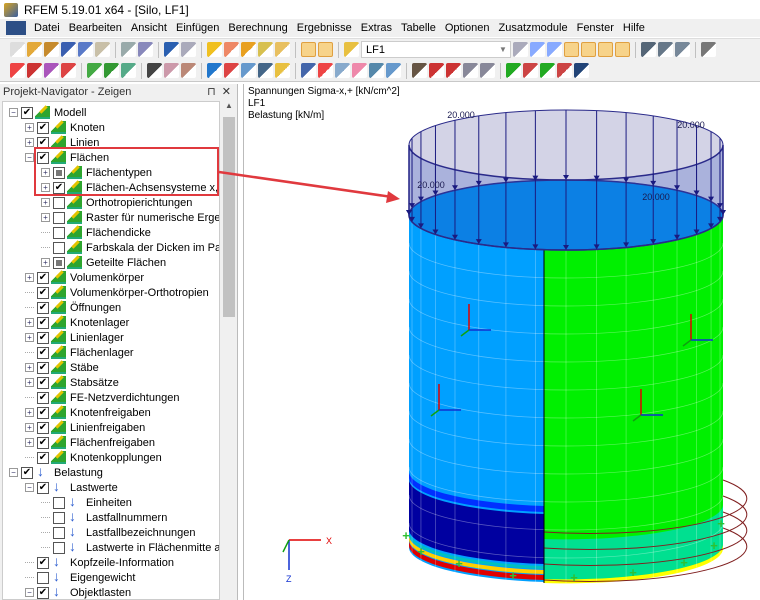 This screenshot has width=760, height=600. I want to click on tree-item: ✔ Kopfzeile-Information, so click(99, 561).